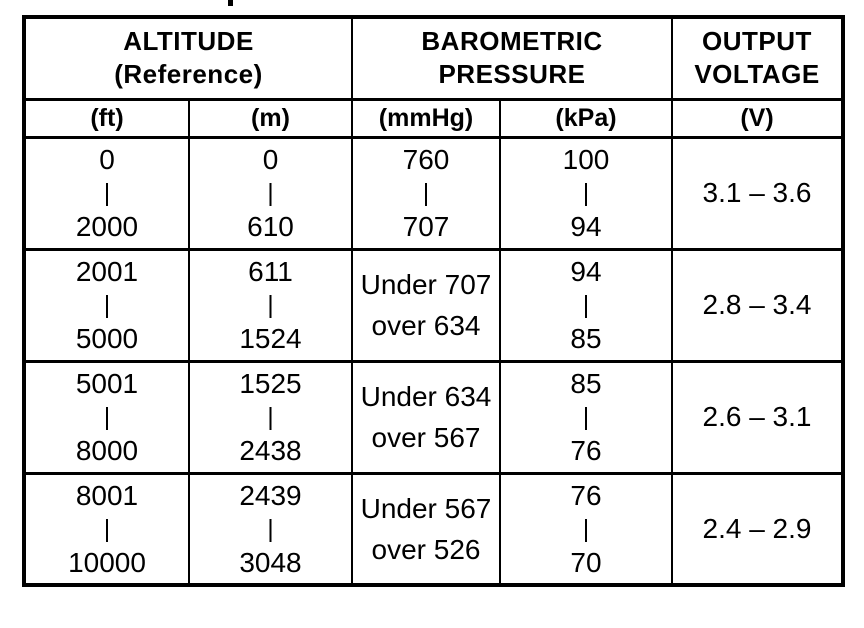  What do you see at coordinates (757, 74) in the screenshot?
I see `header-output-line2: VOLTAGE` at bounding box center [757, 74].